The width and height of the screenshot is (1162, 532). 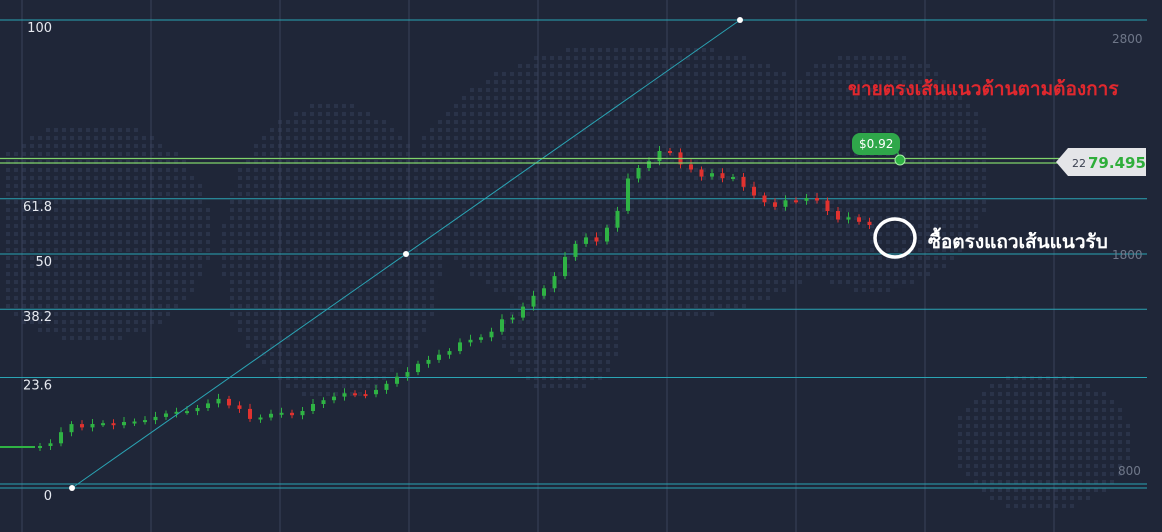 I want to click on trade-tag-bg, so click(x=876, y=144).